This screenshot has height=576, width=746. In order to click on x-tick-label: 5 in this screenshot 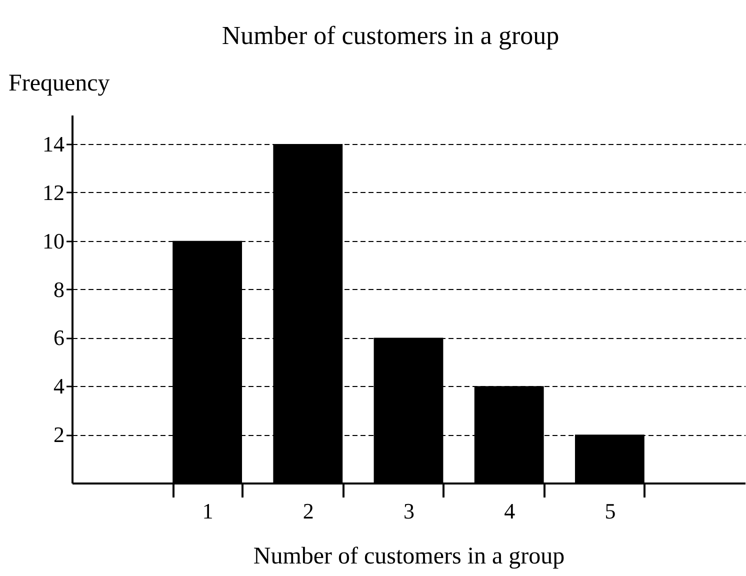, I will do `click(610, 511)`.